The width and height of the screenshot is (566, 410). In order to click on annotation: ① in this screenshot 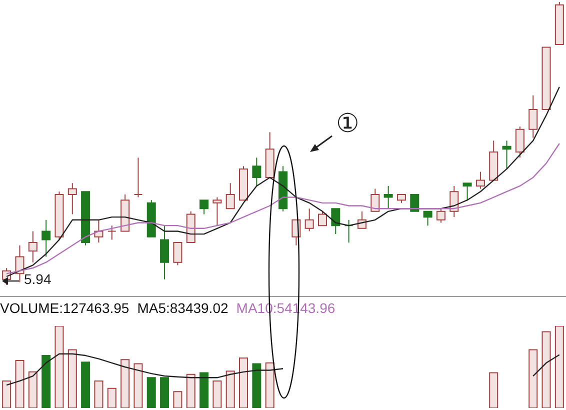, I will do `click(347, 123)`.